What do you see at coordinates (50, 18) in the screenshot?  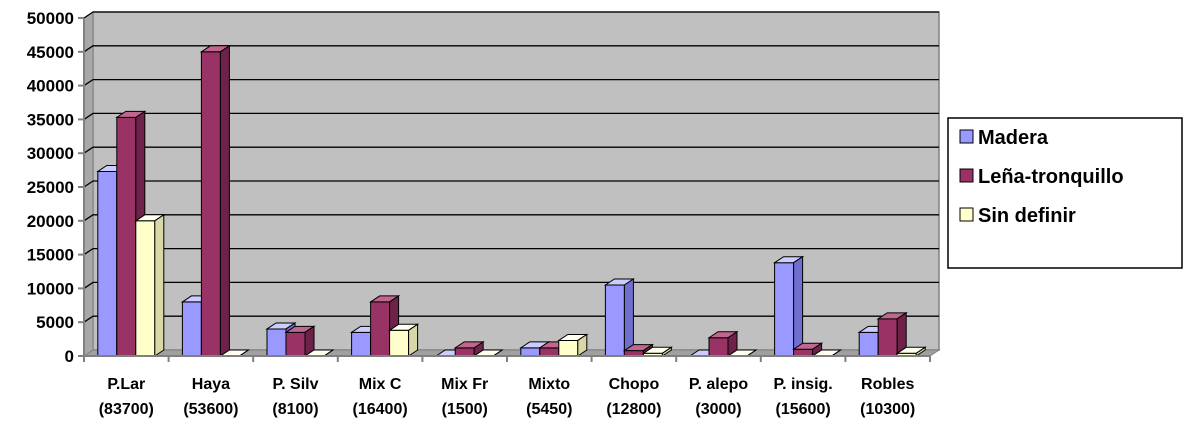 I see `y-tick-label: 50000` at bounding box center [50, 18].